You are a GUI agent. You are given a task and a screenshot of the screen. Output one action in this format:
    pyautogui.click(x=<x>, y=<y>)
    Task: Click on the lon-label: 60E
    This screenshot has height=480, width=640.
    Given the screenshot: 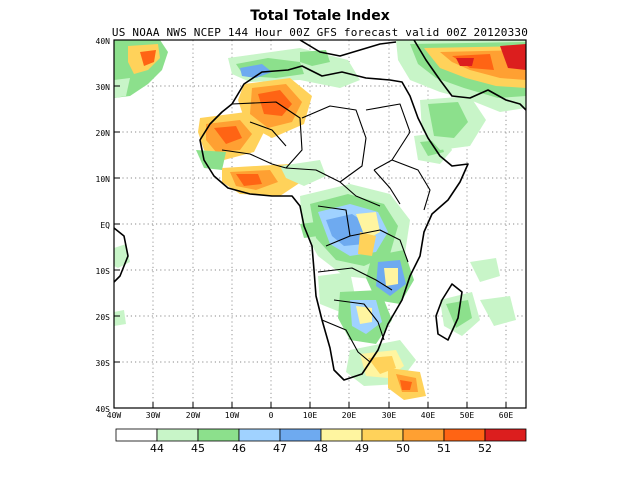 What is the action you would take?
    pyautogui.click(x=506, y=415)
    